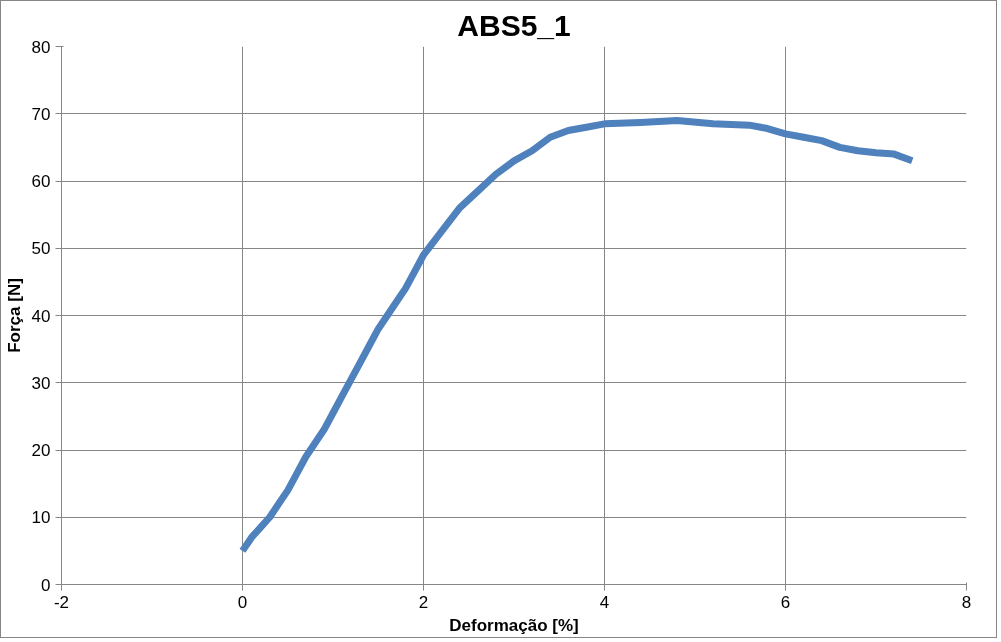 Image resolution: width=1001 pixels, height=642 pixels. I want to click on x-tick-label: -2, so click(61, 602).